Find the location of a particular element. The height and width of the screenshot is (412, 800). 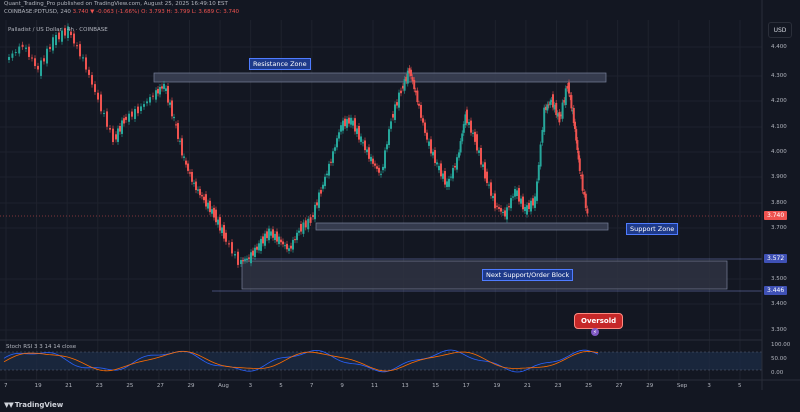

time-axis-tick: 11 is located at coordinates (374, 386).